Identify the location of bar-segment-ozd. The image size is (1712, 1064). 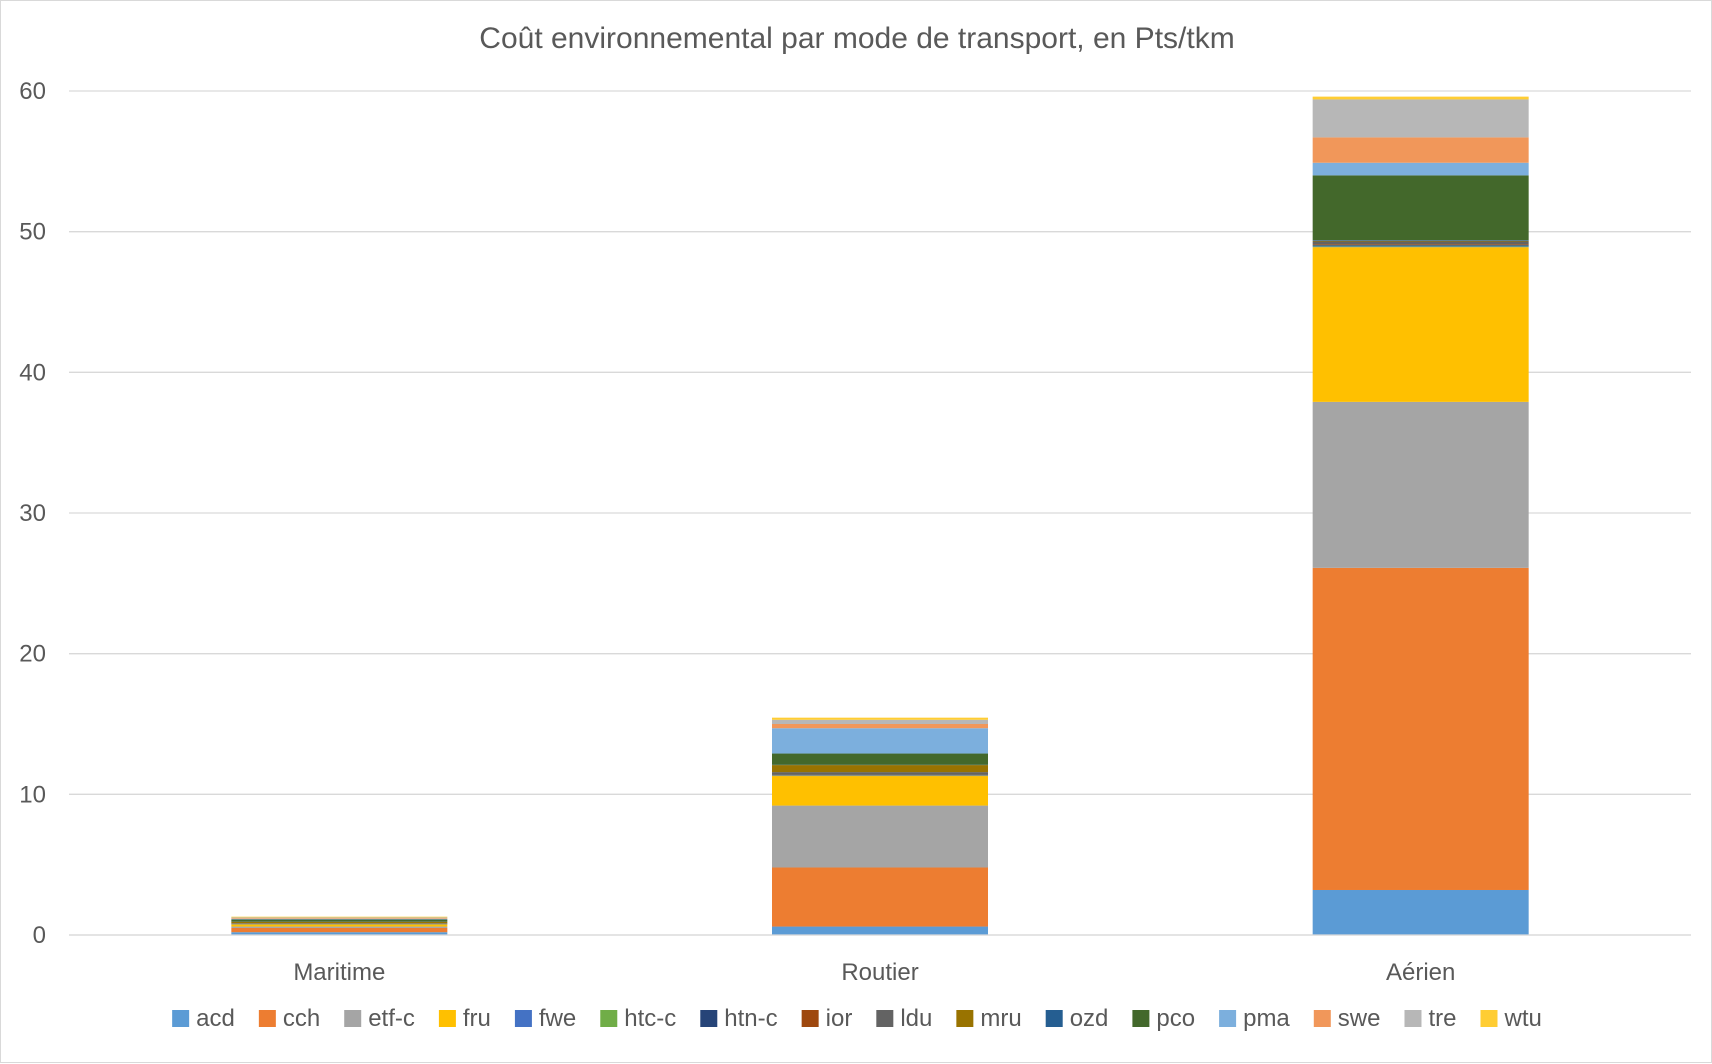
(1421, 240).